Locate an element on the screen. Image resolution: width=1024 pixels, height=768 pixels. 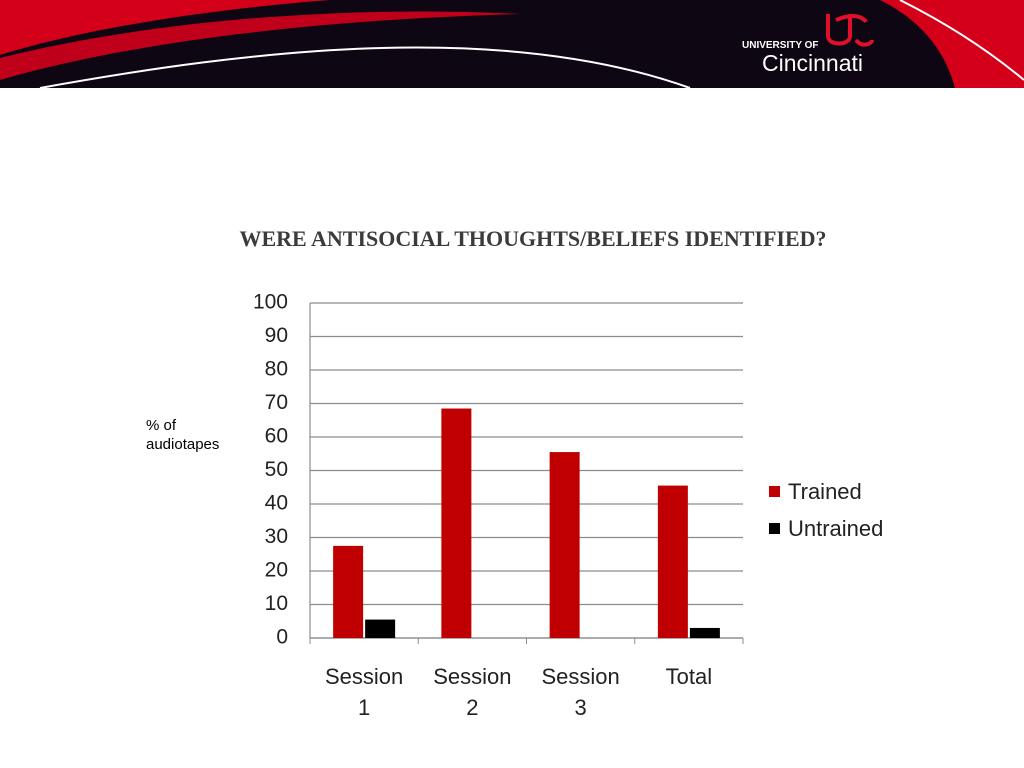
x-tick-label: Total is located at coordinates (689, 676).